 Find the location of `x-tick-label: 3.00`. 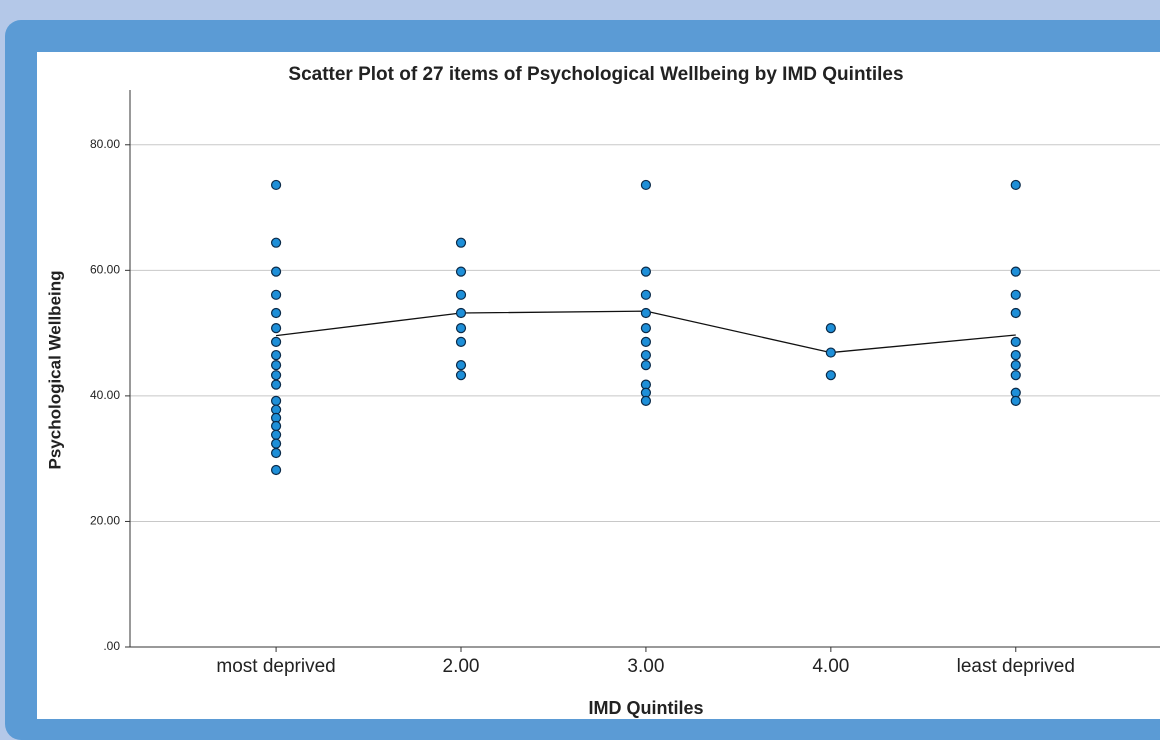

x-tick-label: 3.00 is located at coordinates (645, 666).